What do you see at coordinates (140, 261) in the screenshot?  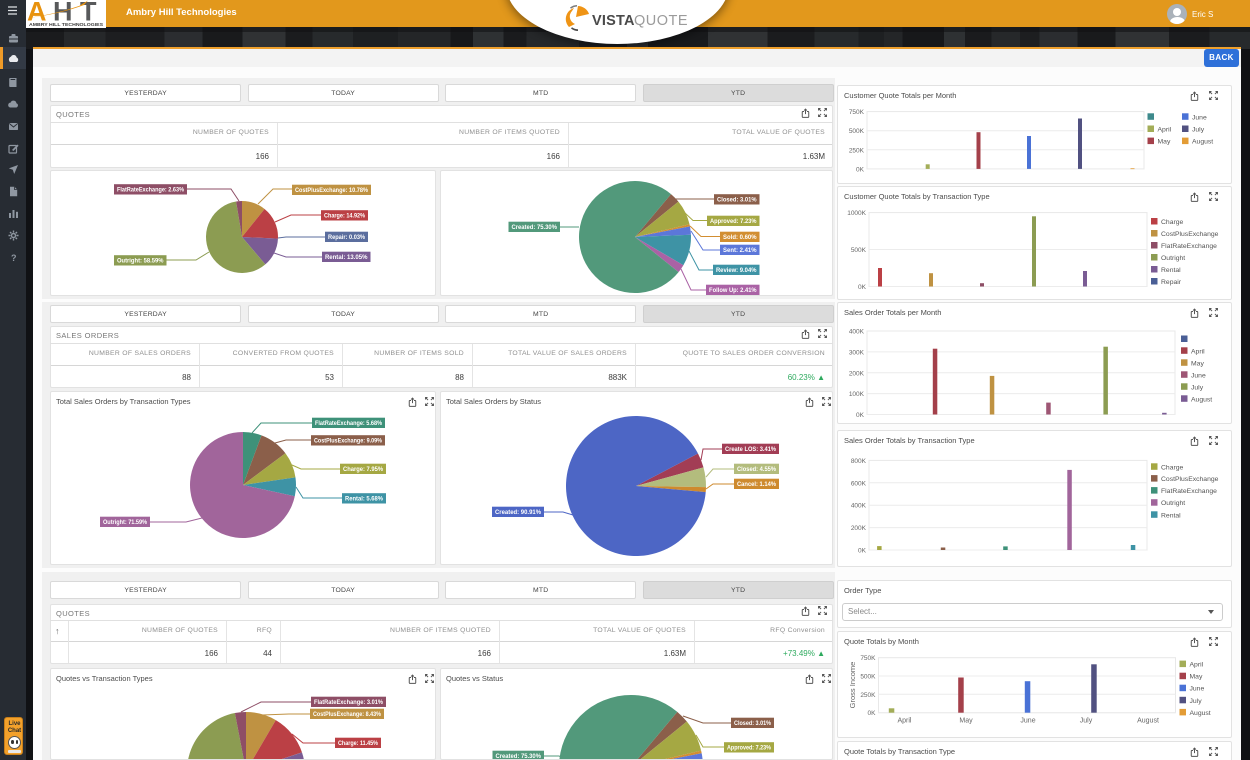 I see `svg-text: Outright: 58.59%` at bounding box center [140, 261].